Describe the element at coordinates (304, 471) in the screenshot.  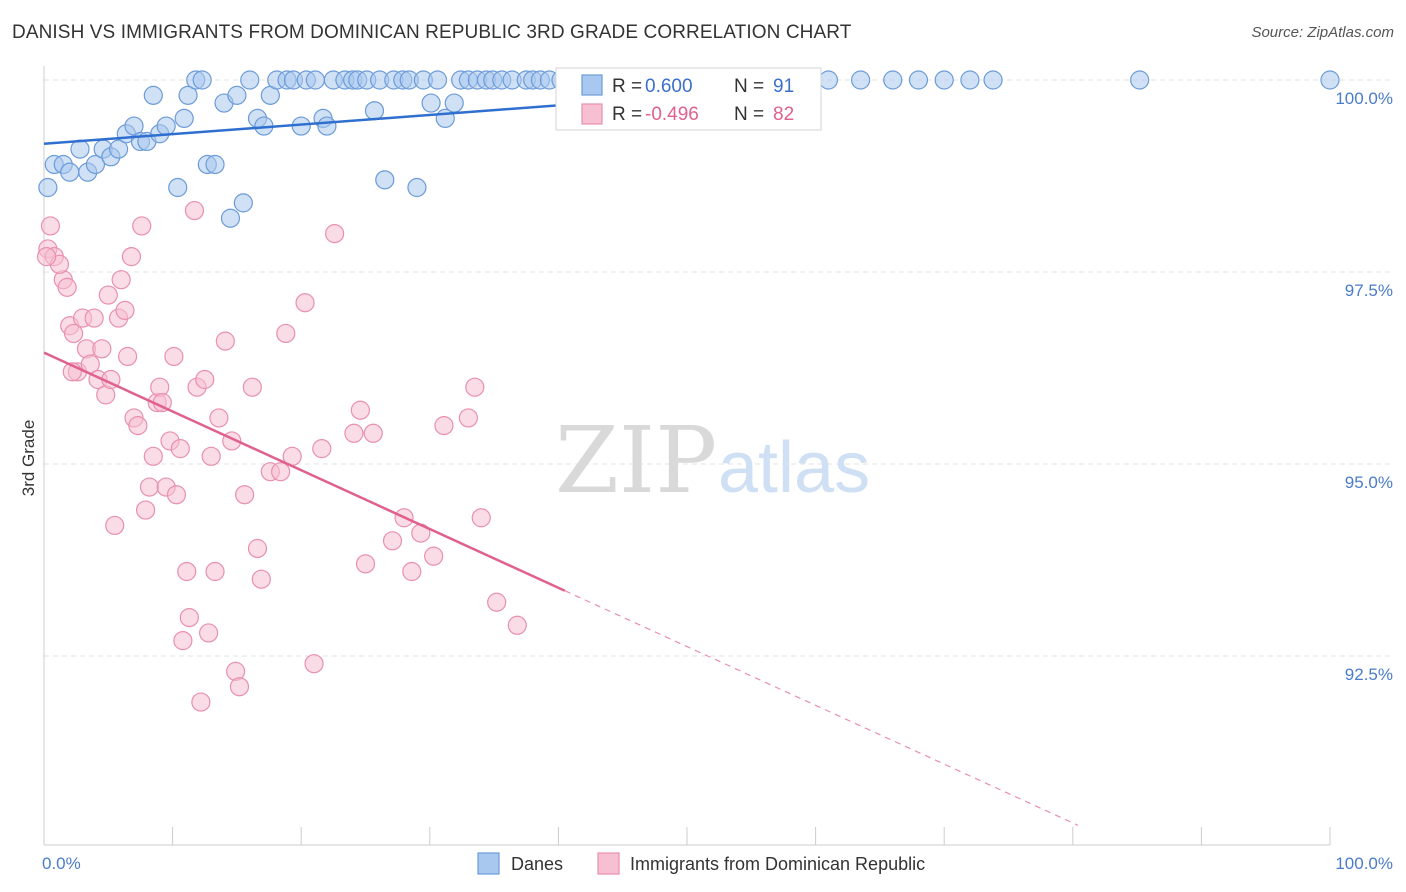
I see `dominican-trend-line` at that location.